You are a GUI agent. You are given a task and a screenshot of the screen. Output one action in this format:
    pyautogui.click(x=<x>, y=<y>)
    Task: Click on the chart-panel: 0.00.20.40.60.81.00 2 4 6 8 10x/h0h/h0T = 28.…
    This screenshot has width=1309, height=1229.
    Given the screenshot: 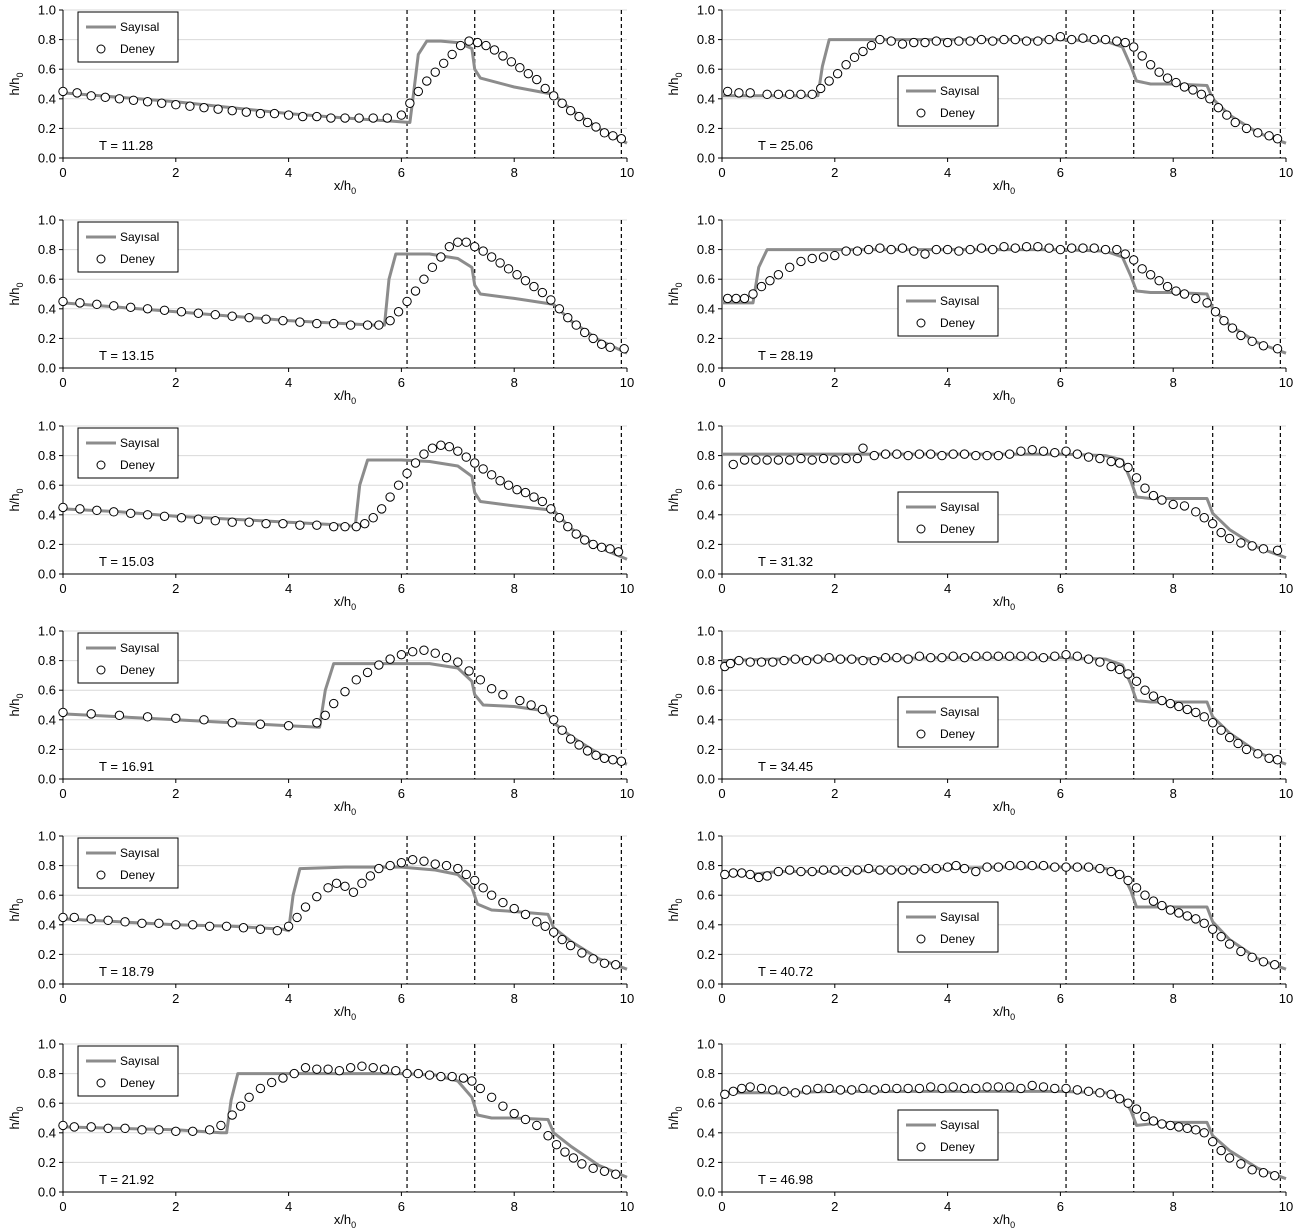 What is the action you would take?
    pyautogui.click(x=979, y=310)
    